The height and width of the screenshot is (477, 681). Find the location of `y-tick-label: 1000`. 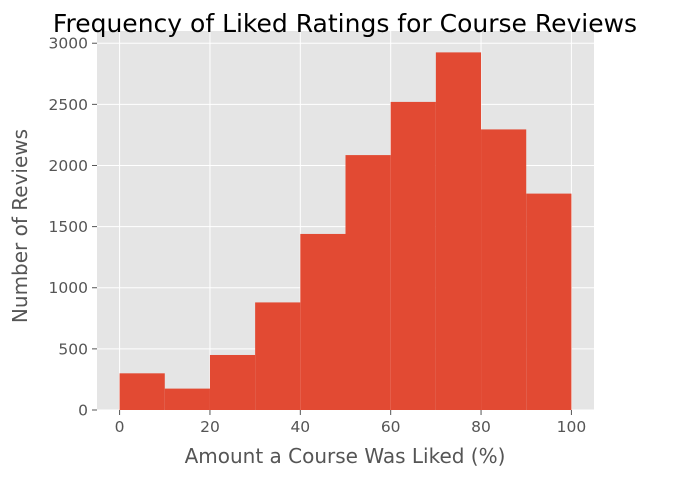

y-tick-label: 1000 is located at coordinates (68, 288).